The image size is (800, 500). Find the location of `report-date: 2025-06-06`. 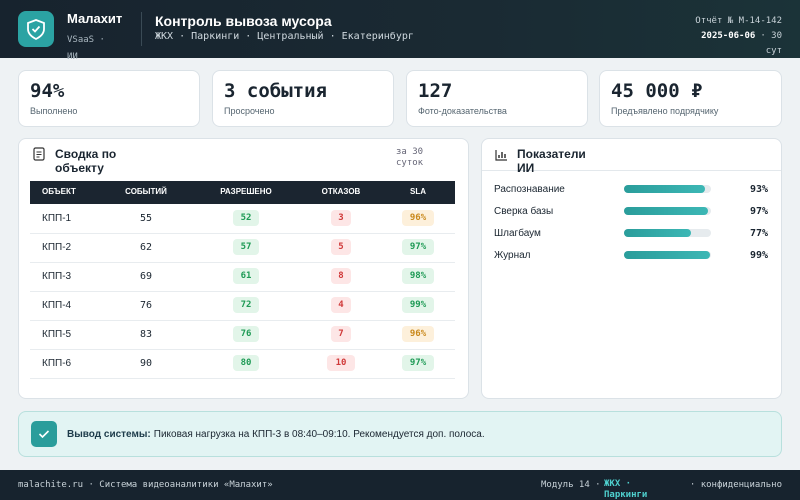

report-date: 2025-06-06 is located at coordinates (728, 36).